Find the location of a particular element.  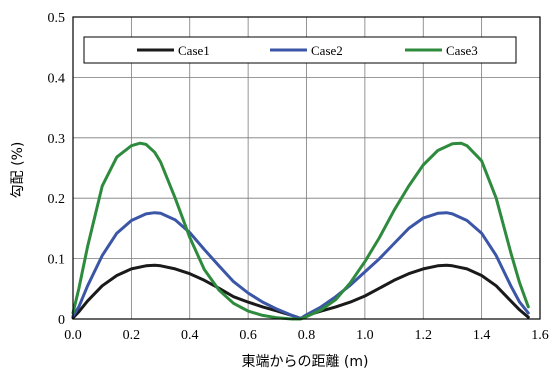

y-tick-label: 0 is located at coordinates (61, 320).